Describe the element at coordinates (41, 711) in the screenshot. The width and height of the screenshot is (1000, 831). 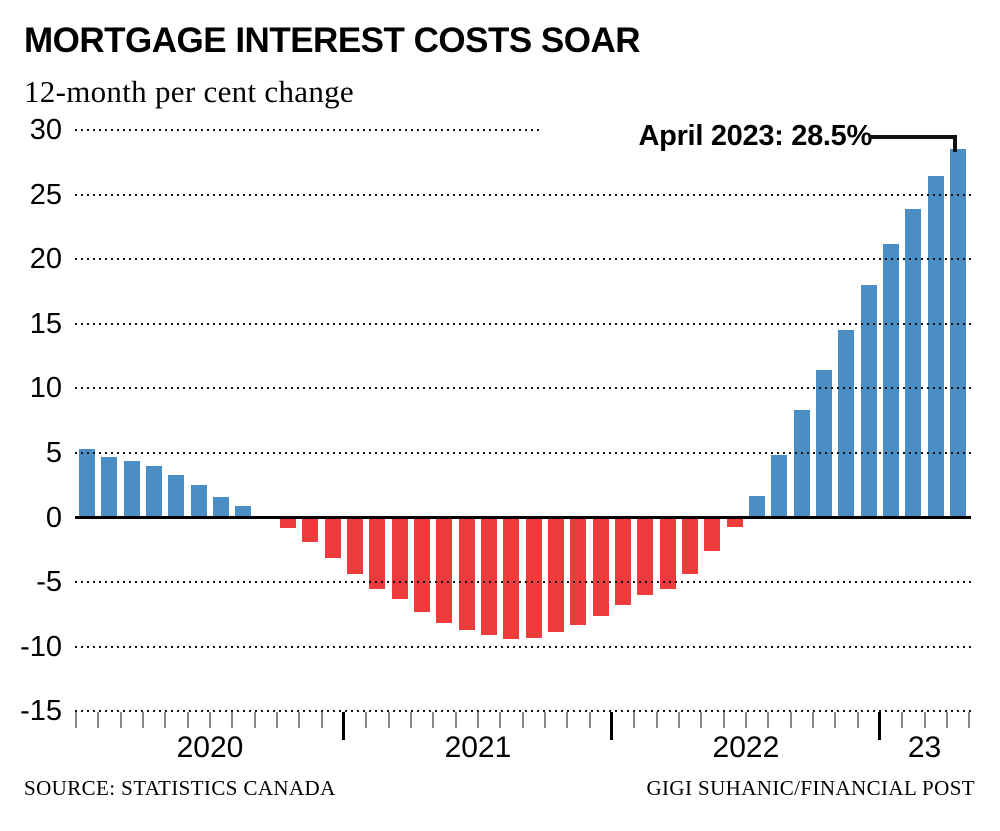
I see `y-axis-label--15: -15` at that location.